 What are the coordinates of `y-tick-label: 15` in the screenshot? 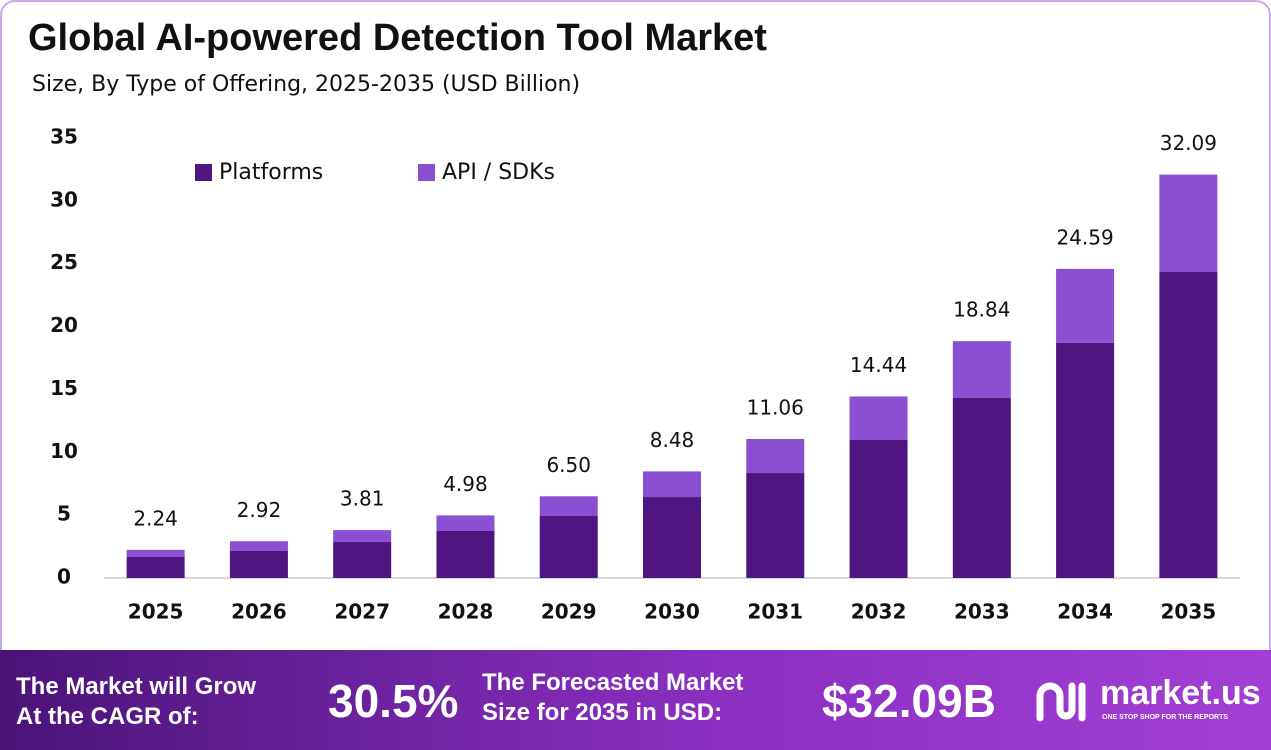 It's located at (64, 388).